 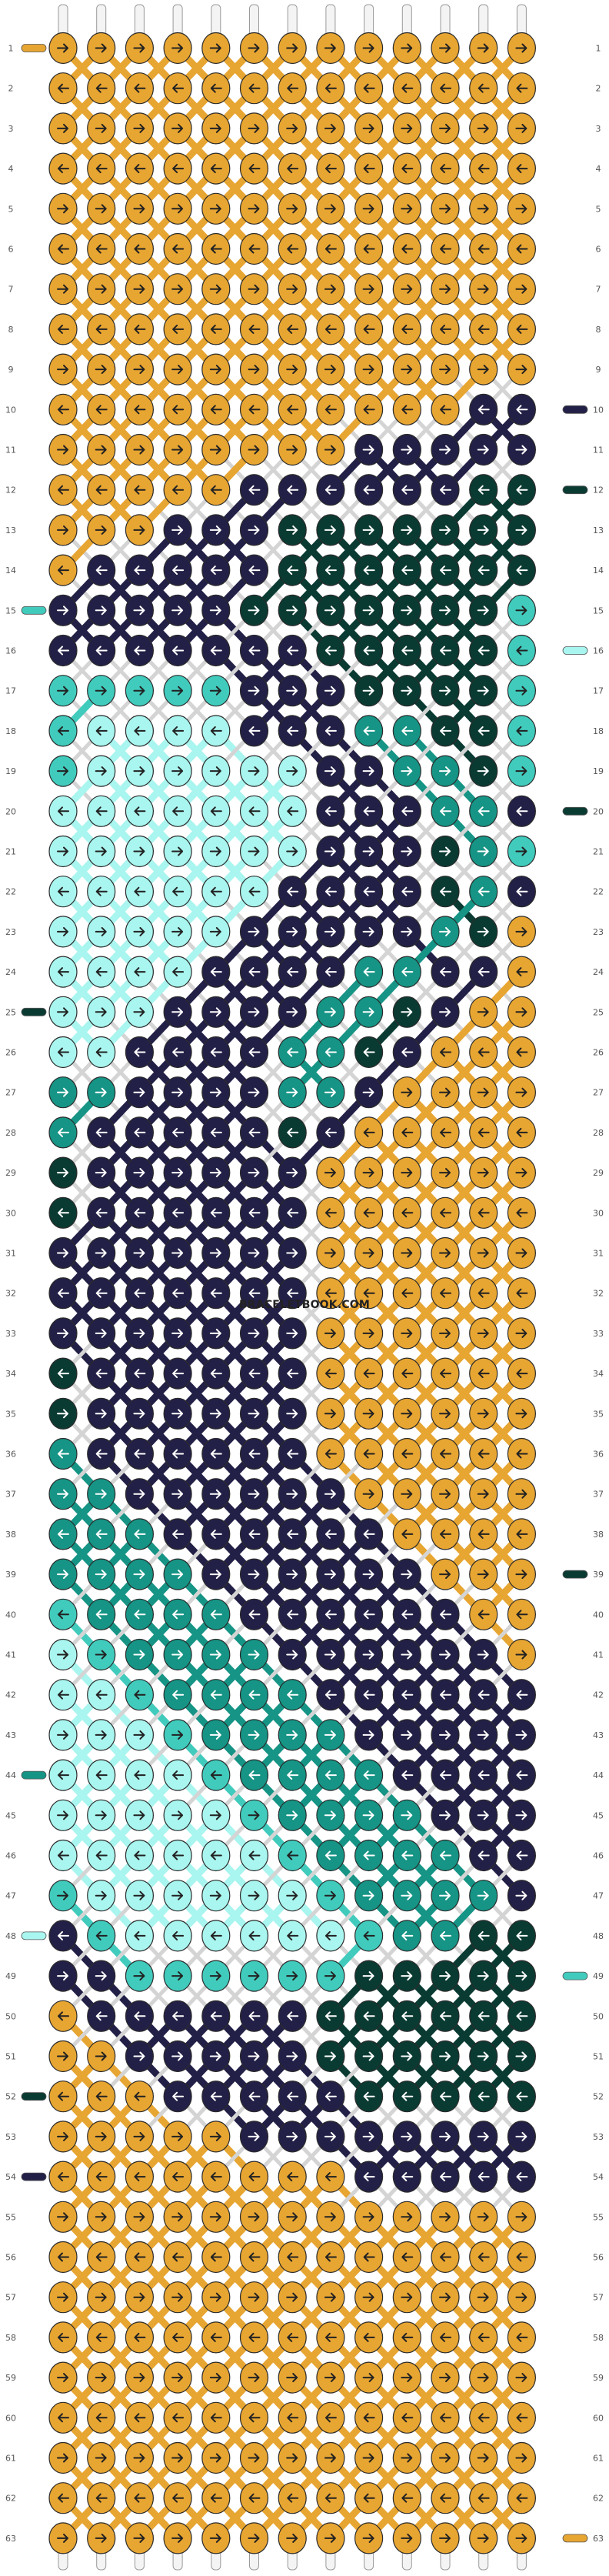 What do you see at coordinates (598, 1414) in the screenshot?
I see `row-number-right: 35` at bounding box center [598, 1414].